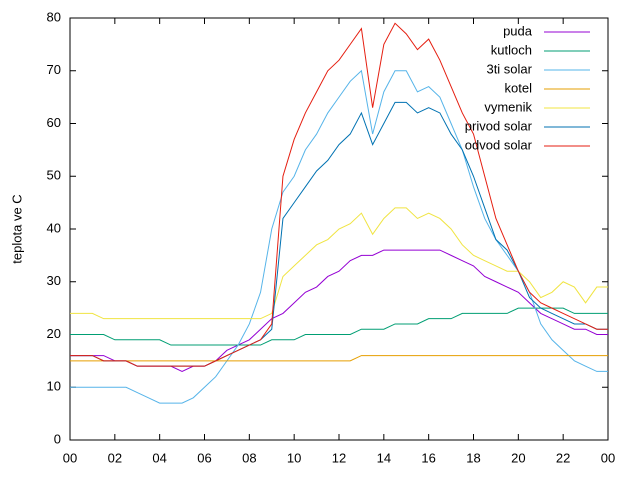 The image size is (640, 480). What do you see at coordinates (54, 122) in the screenshot?
I see `y-tick-label: 60` at bounding box center [54, 122].